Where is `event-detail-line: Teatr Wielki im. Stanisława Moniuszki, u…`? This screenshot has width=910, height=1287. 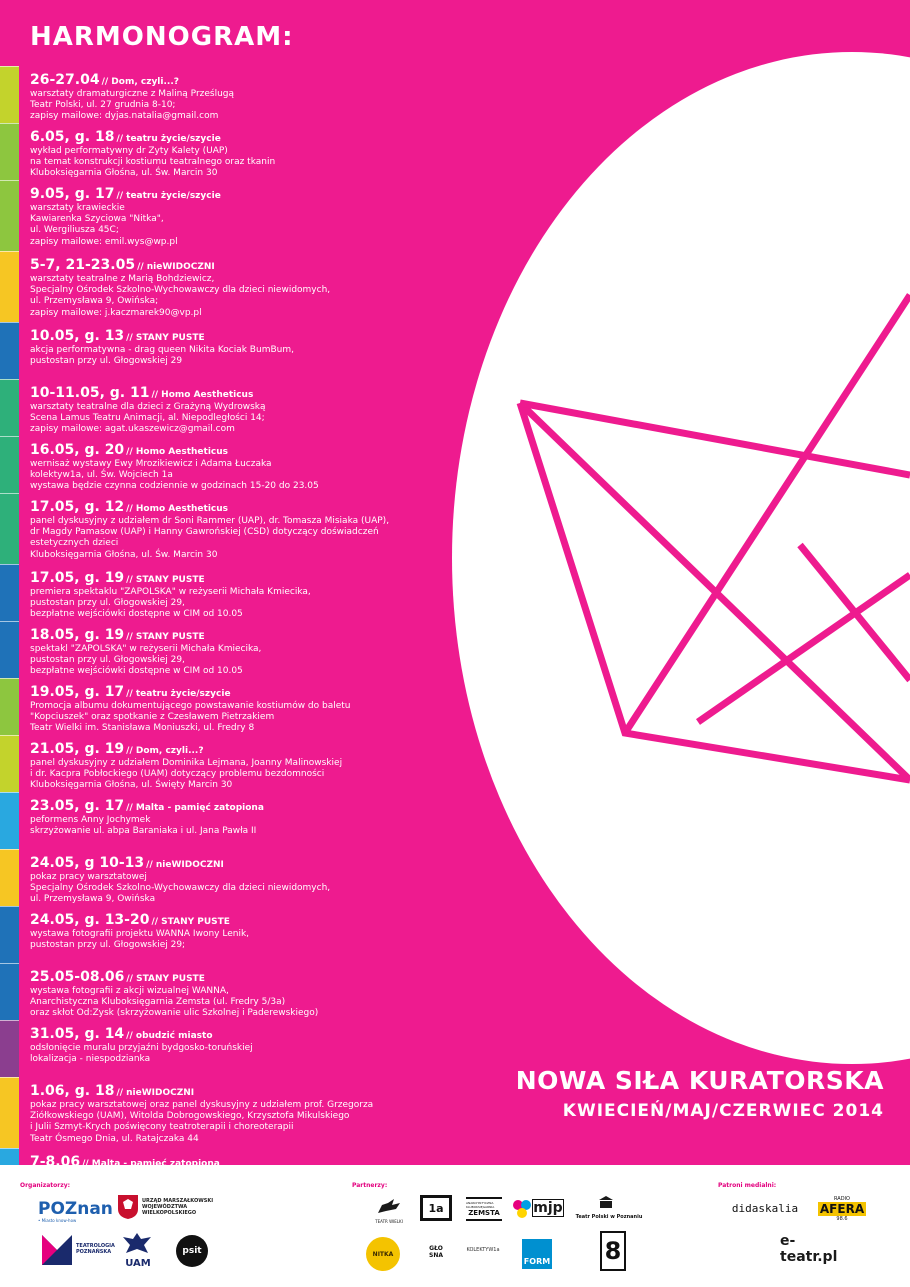
event-detail-line: Teatr Wielki im. Stanisława Moniuszki, u… is located at coordinates (142, 728).